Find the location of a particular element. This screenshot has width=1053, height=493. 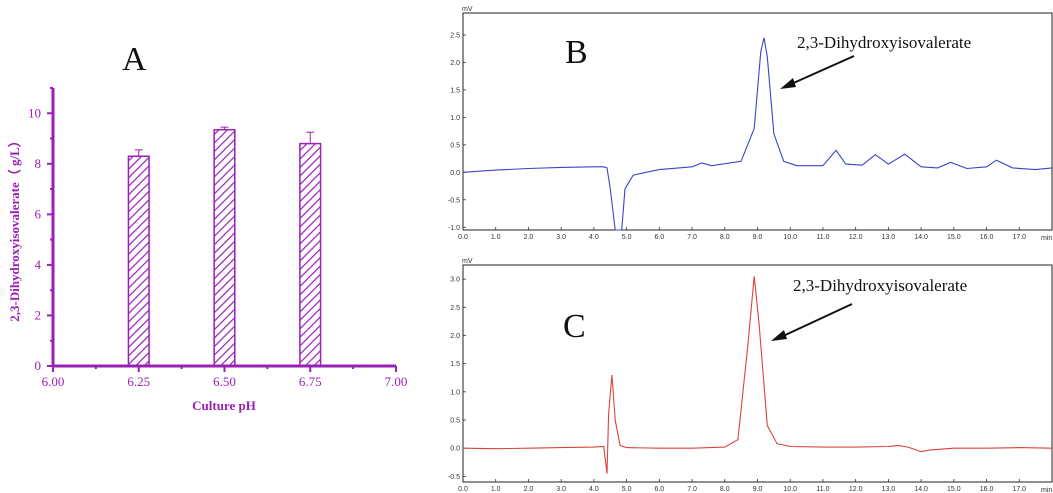

panel-a-label: A is located at coordinates (134, 59).